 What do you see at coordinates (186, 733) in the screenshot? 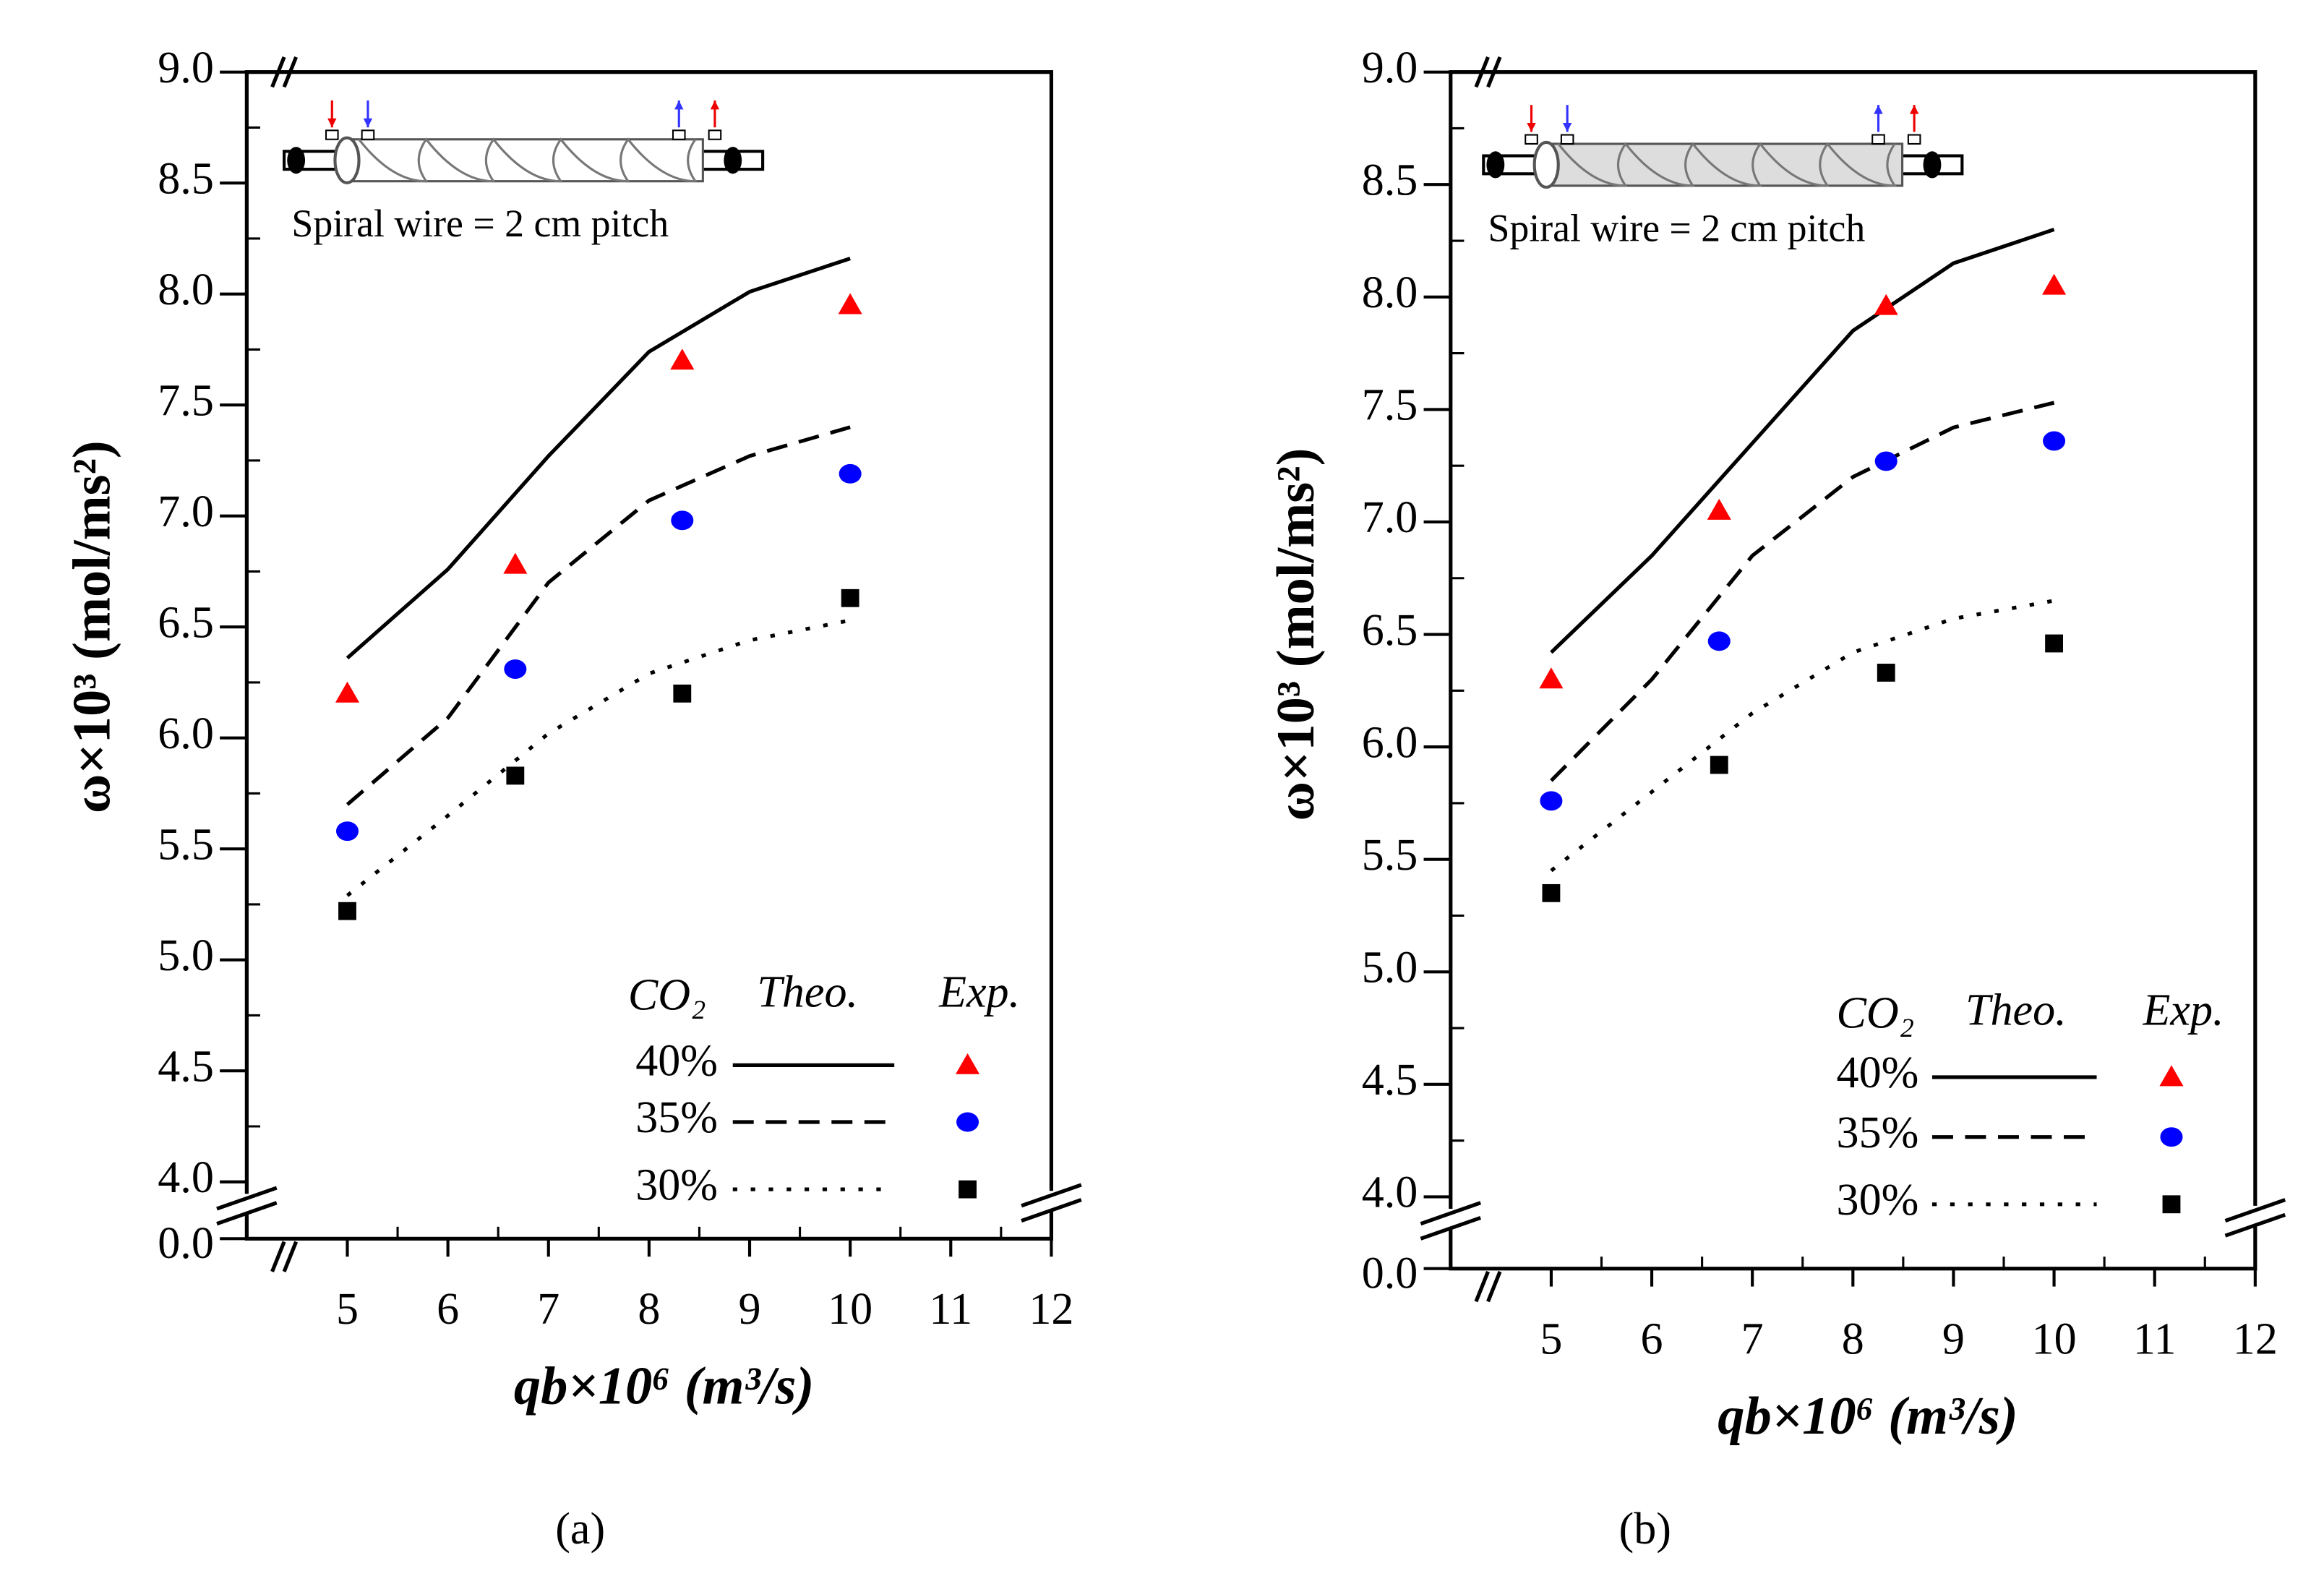
I see `y-tick-label: 6.0` at bounding box center [186, 733].